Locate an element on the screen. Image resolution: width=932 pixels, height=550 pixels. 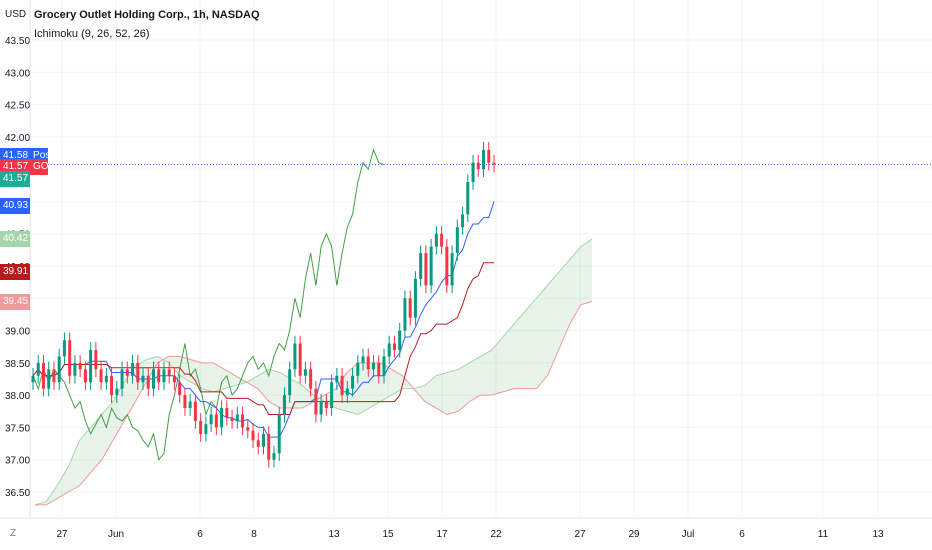
price-label: 40.42 is located at coordinates (15, 238).